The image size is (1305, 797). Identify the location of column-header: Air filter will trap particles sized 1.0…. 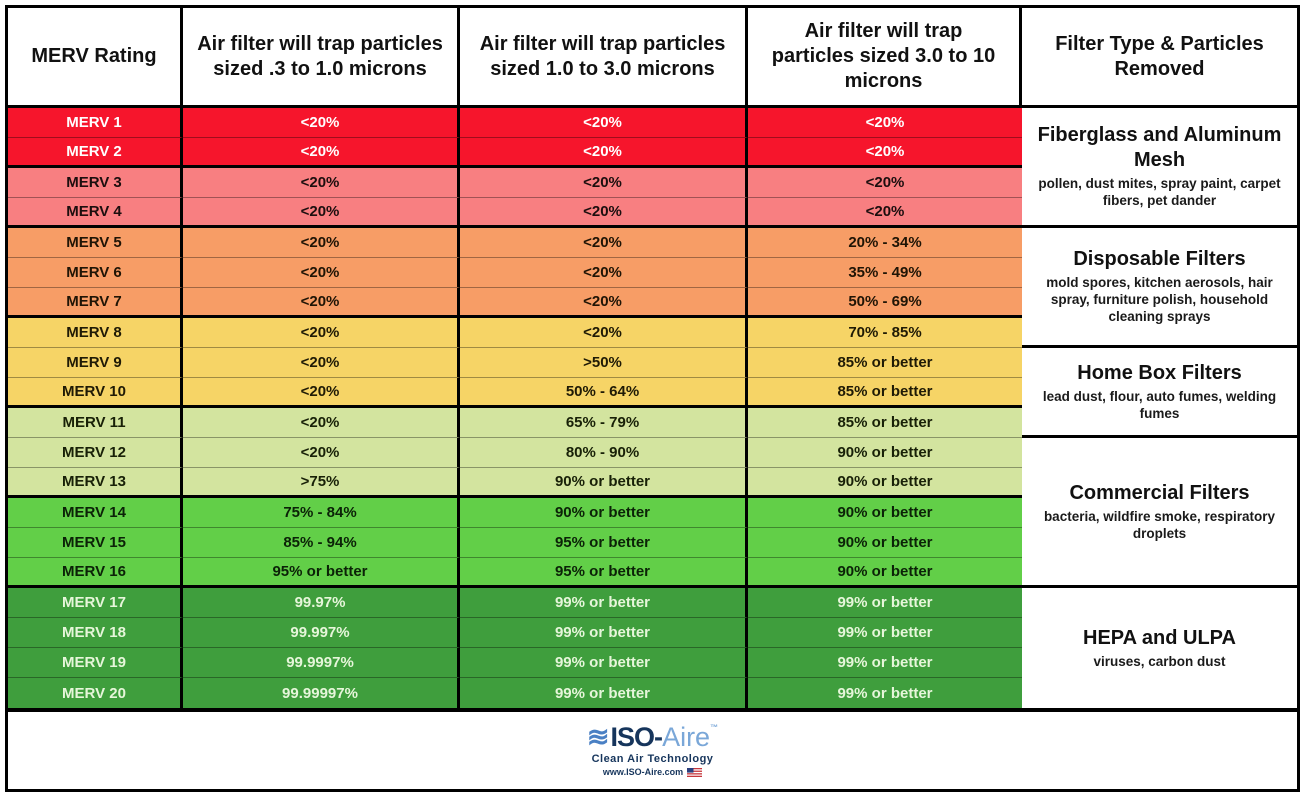
(604, 58).